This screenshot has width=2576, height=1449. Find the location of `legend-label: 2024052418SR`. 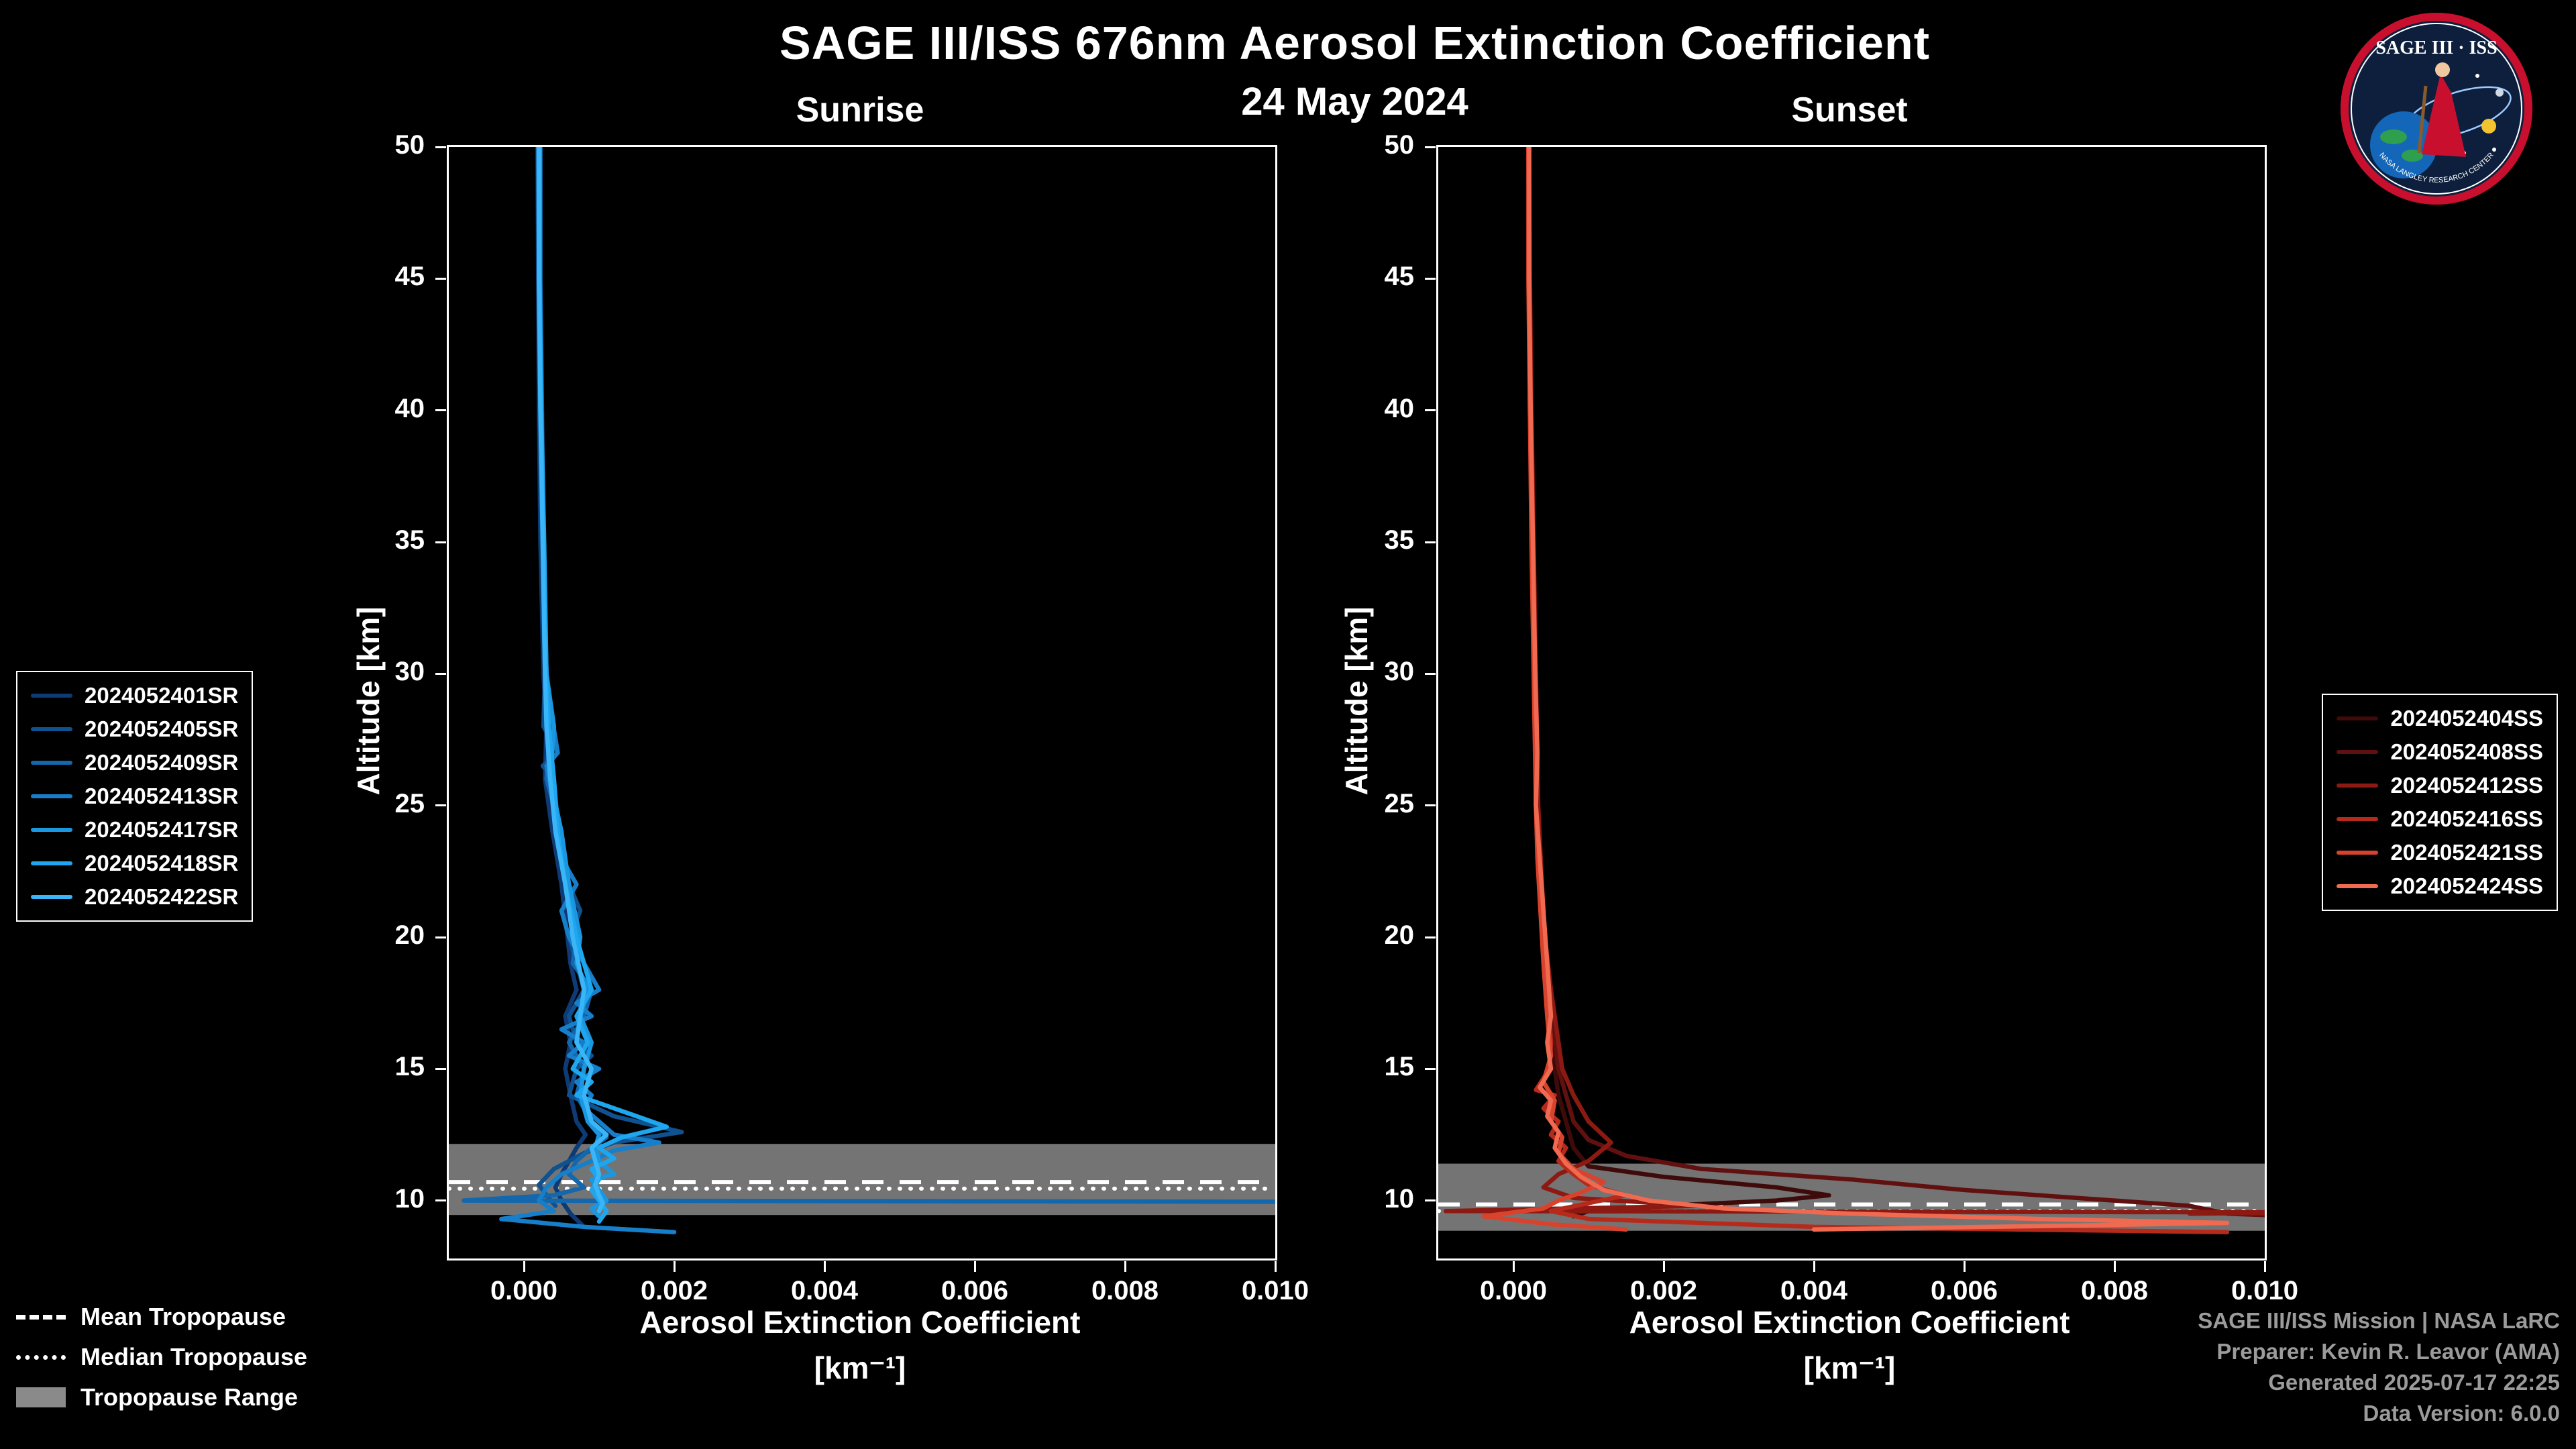

legend-label: 2024052418SR is located at coordinates (162, 863).